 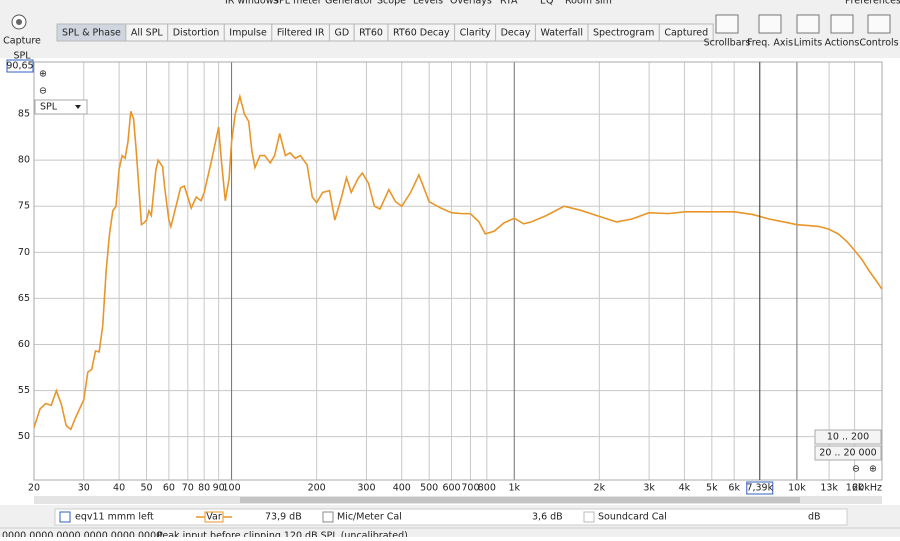 I want to click on x-tick-label: 80, so click(x=204, y=488).